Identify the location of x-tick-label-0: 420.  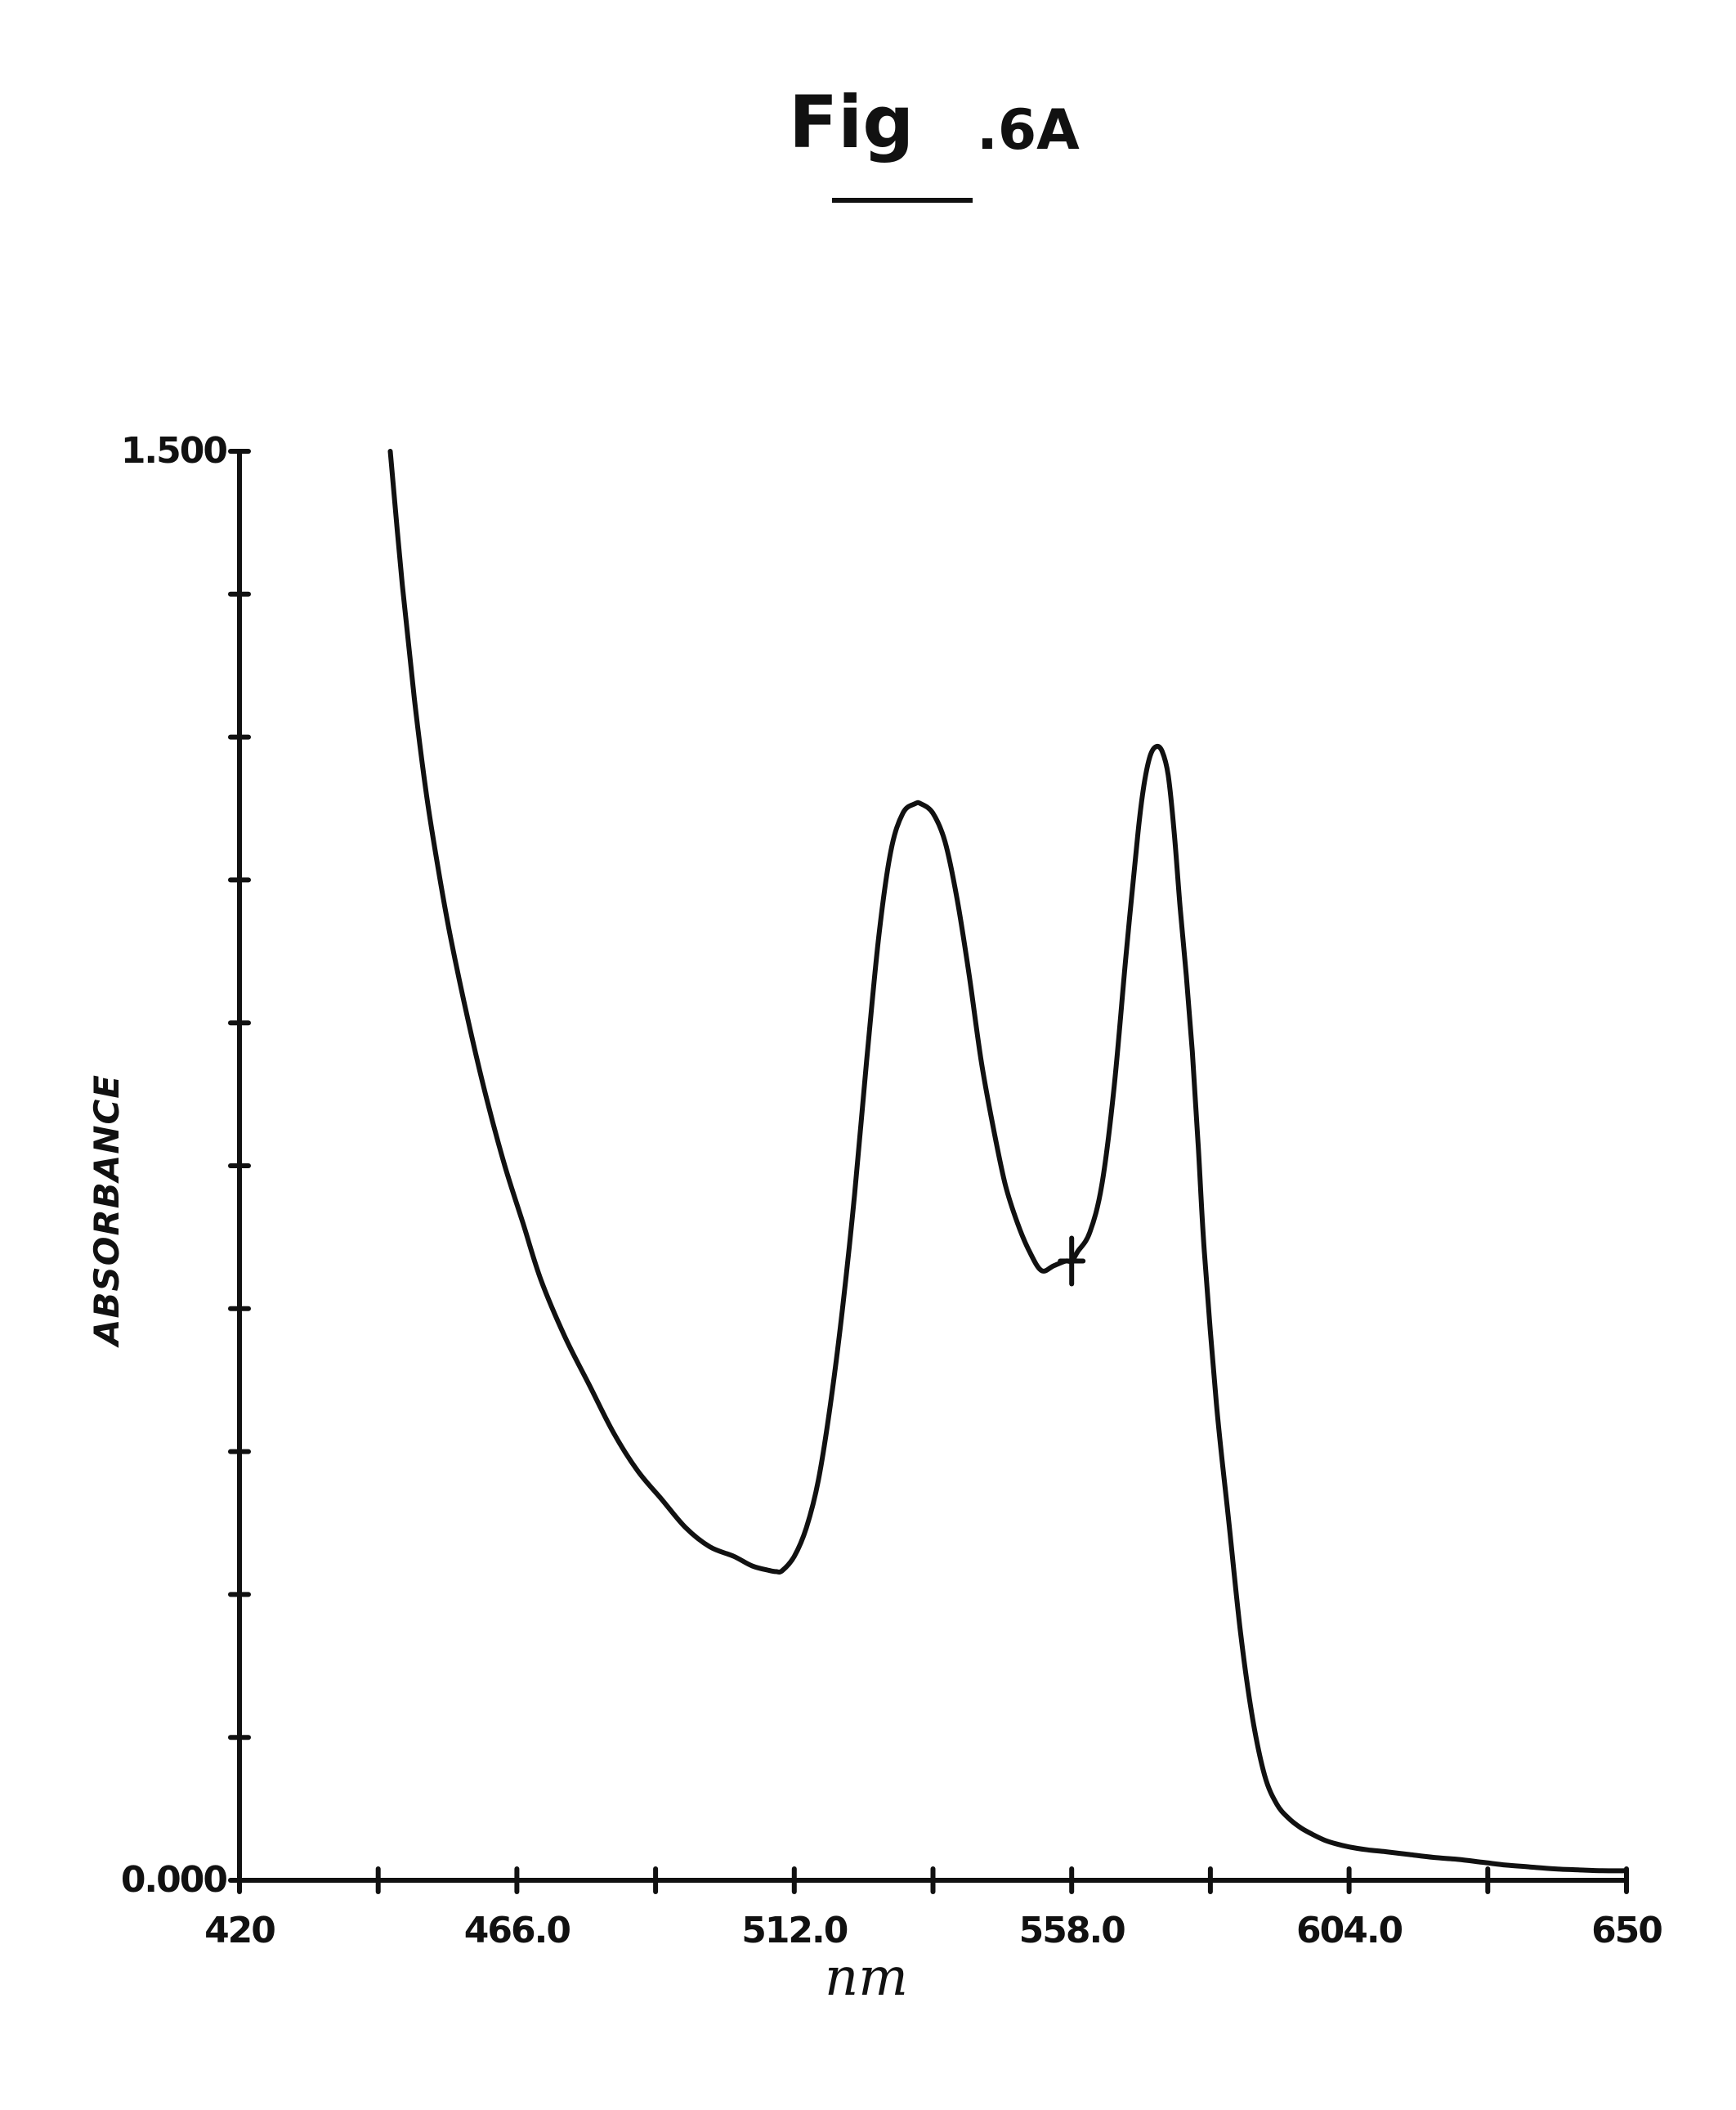
(239, 1931).